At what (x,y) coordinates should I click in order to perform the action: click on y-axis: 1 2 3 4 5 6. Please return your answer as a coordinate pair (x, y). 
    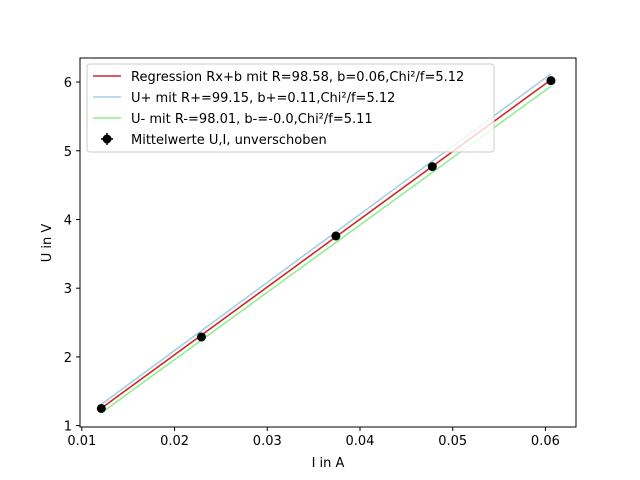
    Looking at the image, I should click on (72, 255).